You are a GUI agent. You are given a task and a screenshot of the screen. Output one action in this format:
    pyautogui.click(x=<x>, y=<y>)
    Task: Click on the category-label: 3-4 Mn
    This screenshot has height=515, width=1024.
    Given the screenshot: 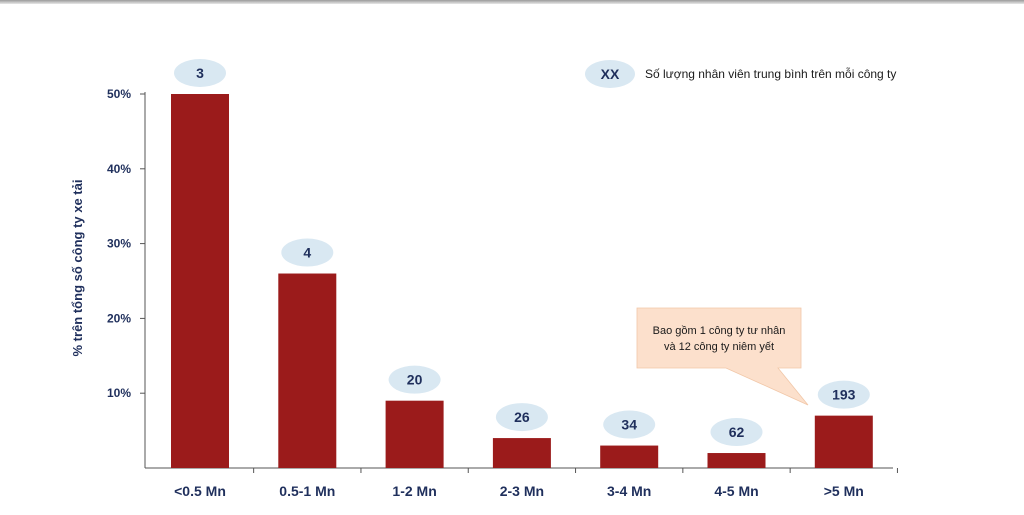 What is the action you would take?
    pyautogui.click(x=629, y=491)
    